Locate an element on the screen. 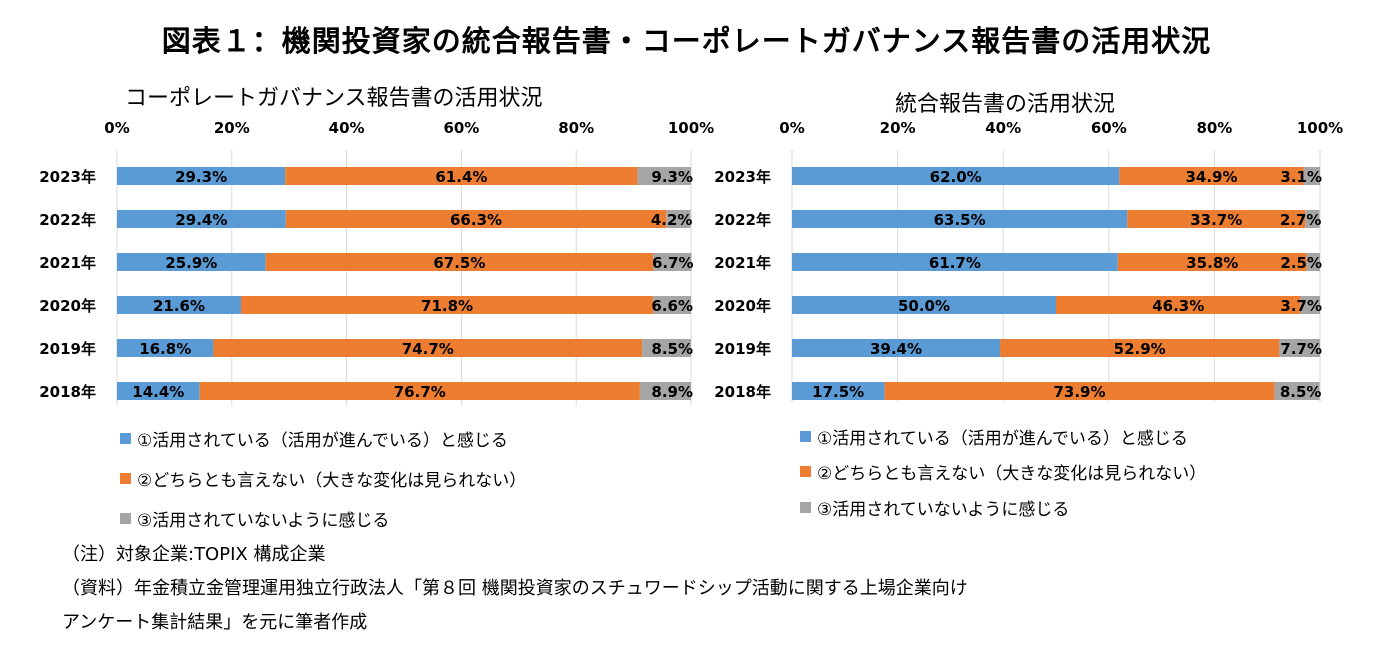 This screenshot has width=1373, height=652. data-label: 46.3% is located at coordinates (1178, 306).